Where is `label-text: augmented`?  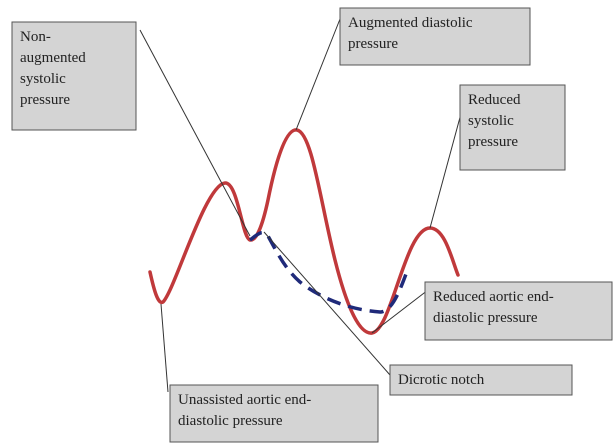 label-text: augmented is located at coordinates (53, 58).